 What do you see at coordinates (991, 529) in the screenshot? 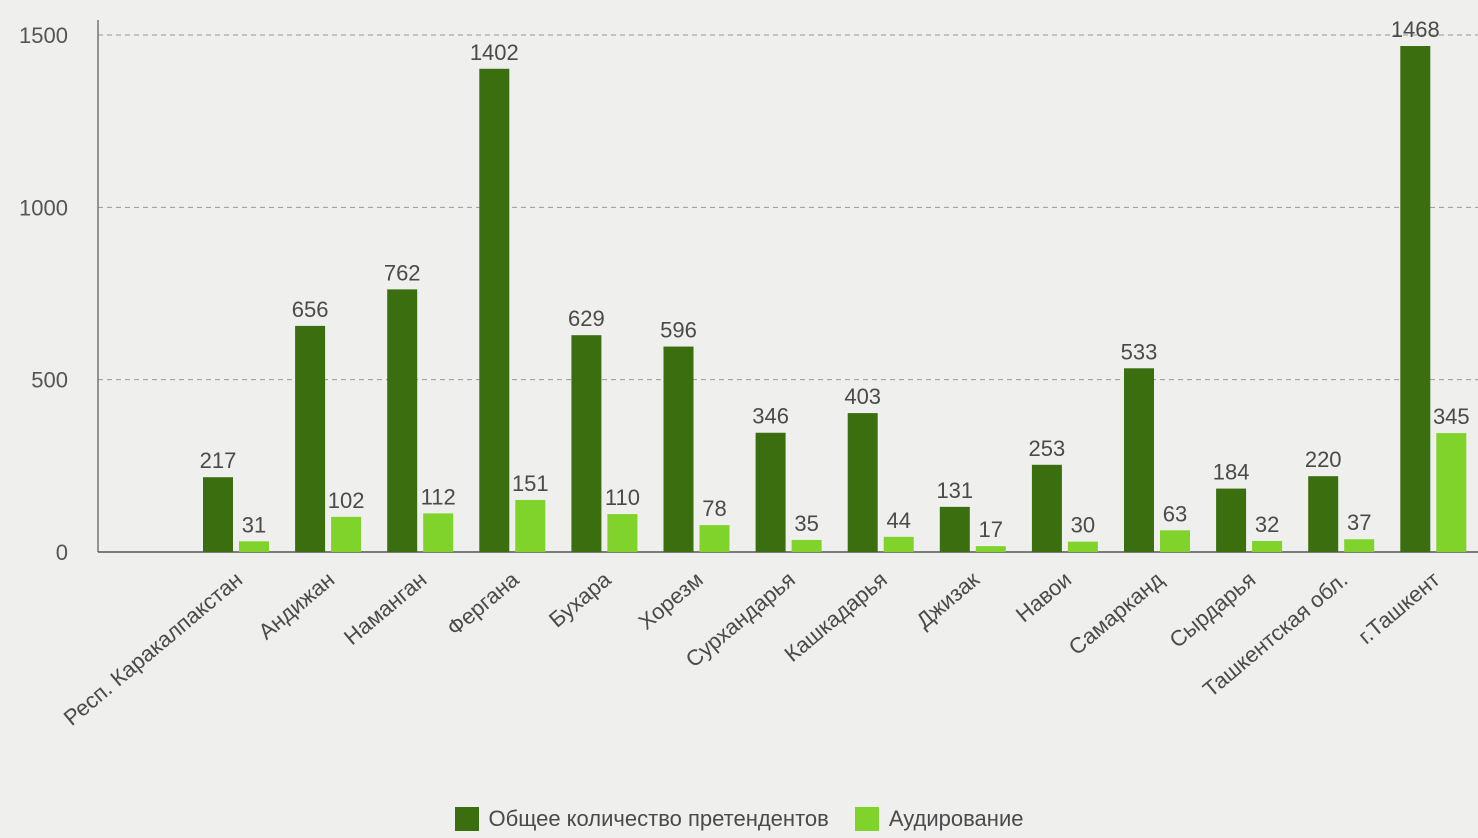
I see `value-label-listening-8: 17` at bounding box center [991, 529].